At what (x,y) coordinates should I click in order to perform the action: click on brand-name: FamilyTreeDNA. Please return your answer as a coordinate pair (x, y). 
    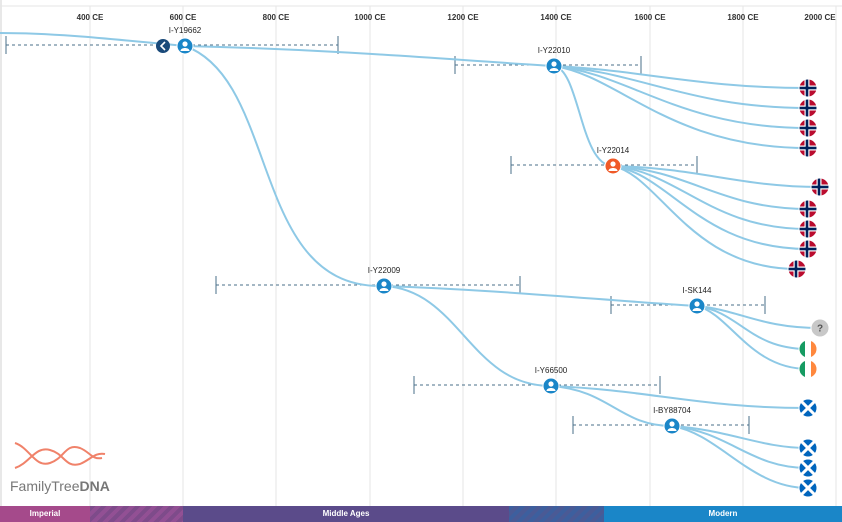
    Looking at the image, I should click on (60, 486).